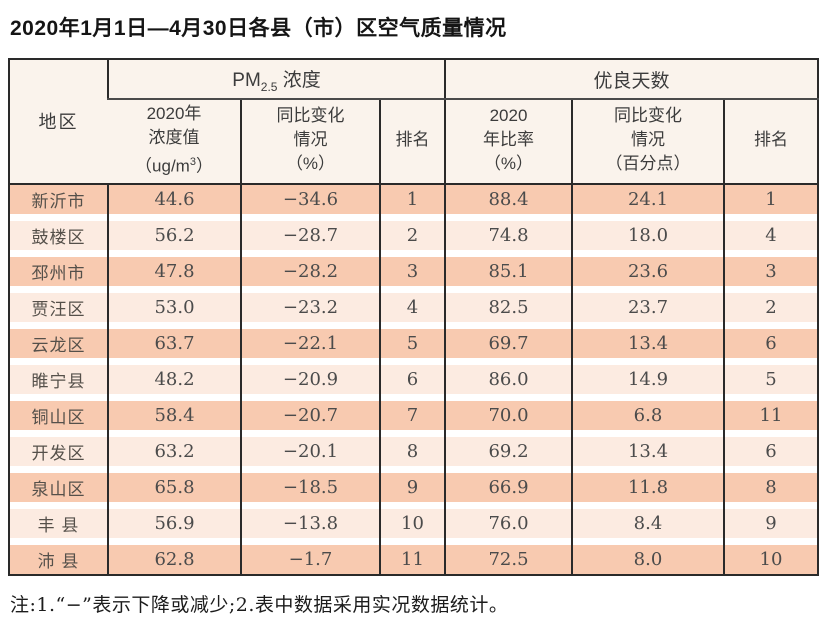  What do you see at coordinates (648, 559) in the screenshot?
I see `cell-good-change-value: 8.0` at bounding box center [648, 559].